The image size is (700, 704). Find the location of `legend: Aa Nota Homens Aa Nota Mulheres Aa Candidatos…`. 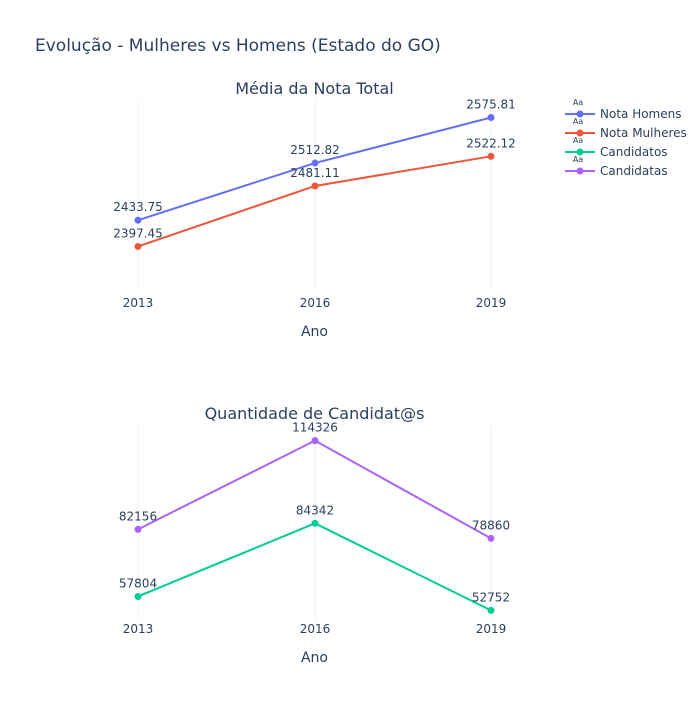

legend: Aa Nota Homens Aa Nota Mulheres Aa Candidatos… is located at coordinates (626, 138).